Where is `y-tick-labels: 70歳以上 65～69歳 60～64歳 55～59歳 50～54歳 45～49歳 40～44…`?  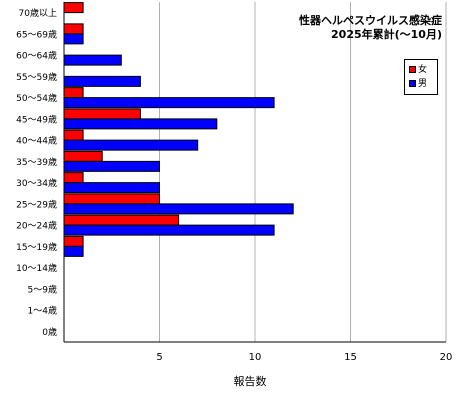
y-tick-labels: 70歳以上 65～69歳 60～64歳 55～59歳 50～54歳 45～49歳 40～44… is located at coordinates (36, 172).